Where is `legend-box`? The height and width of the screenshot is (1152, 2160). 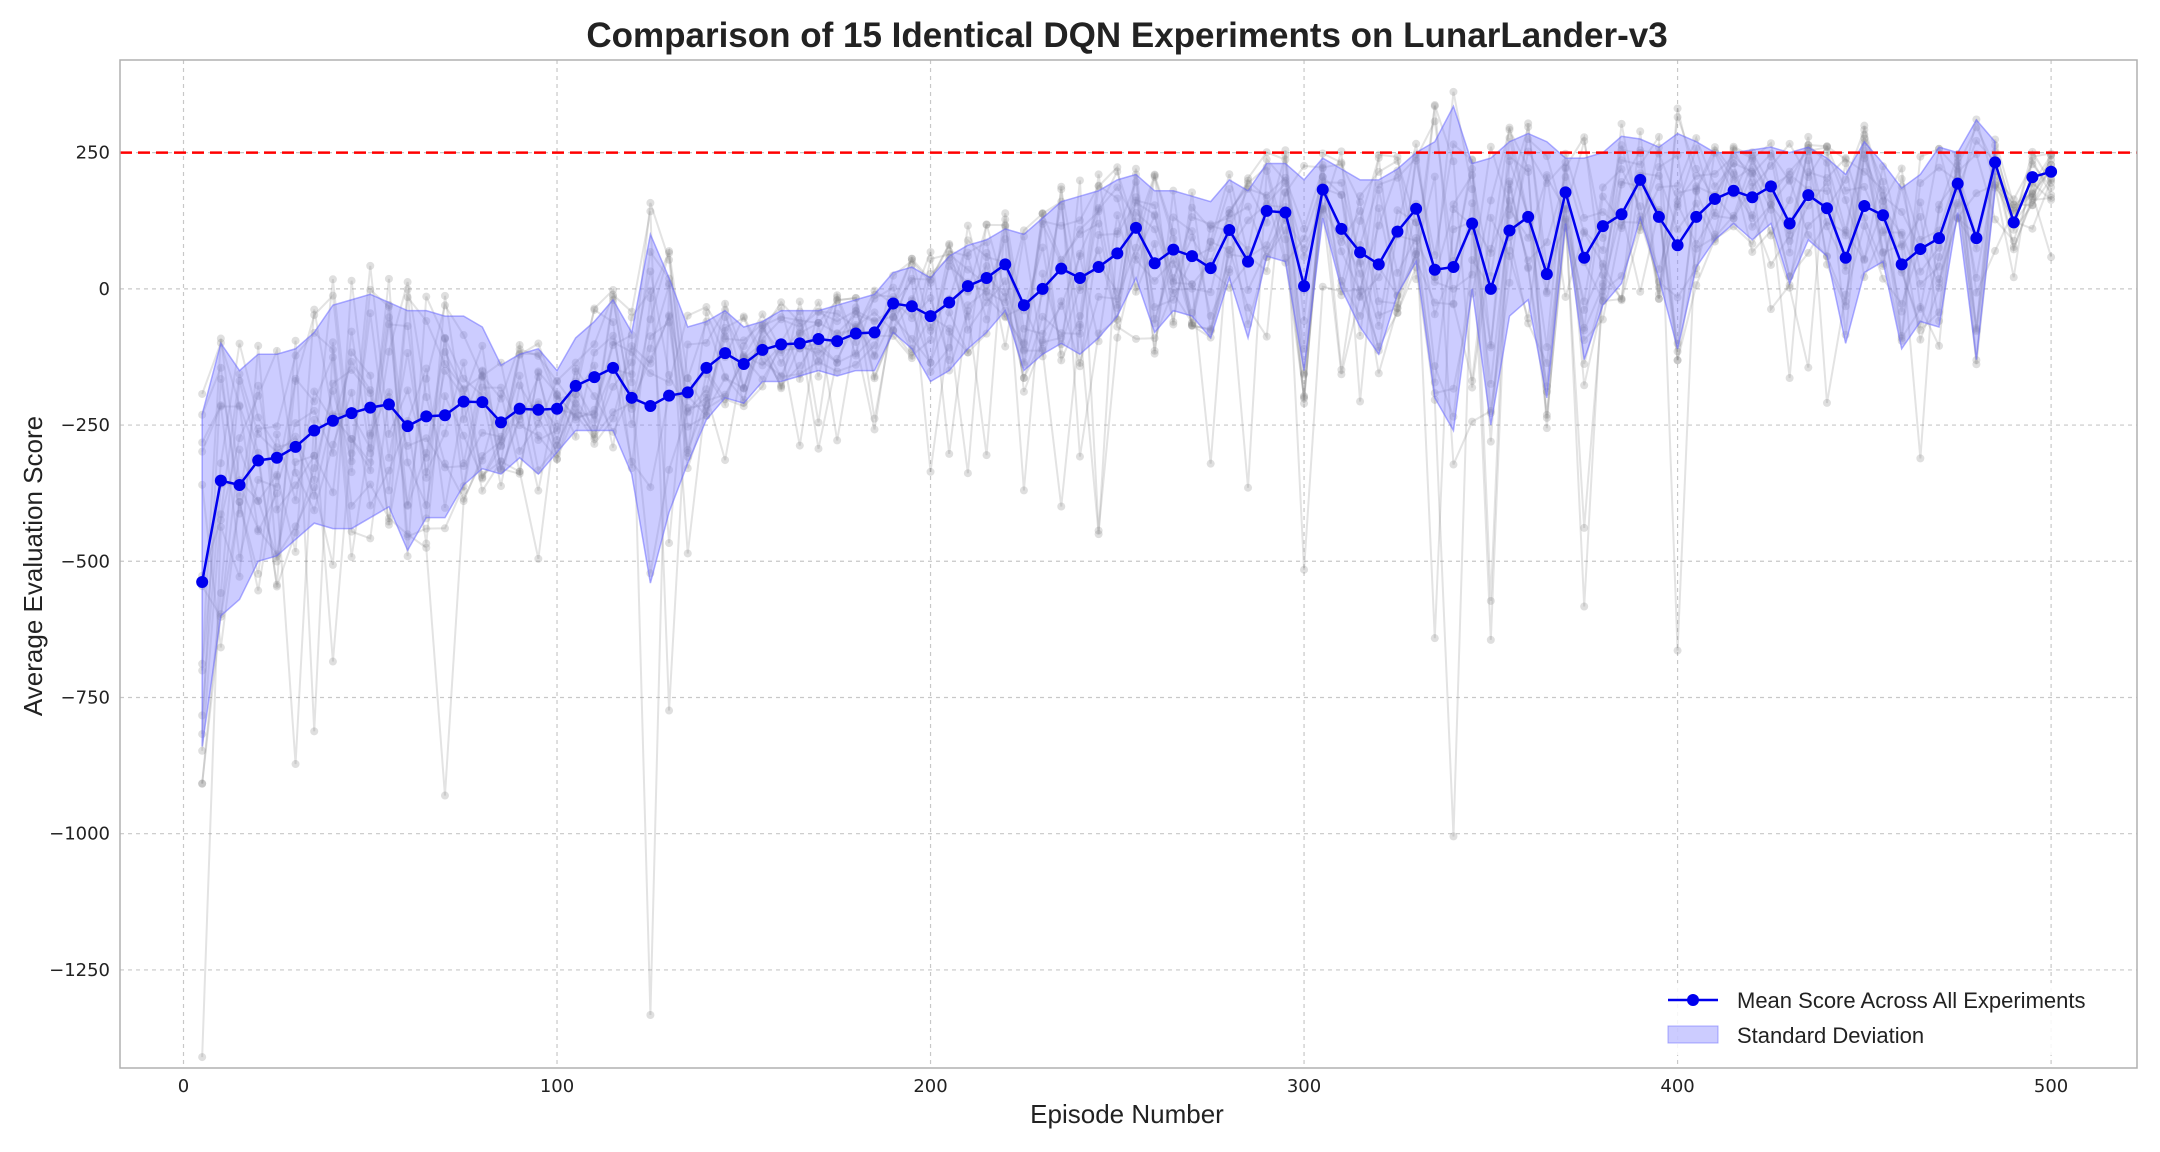
legend-box is located at coordinates (1893, 1019).